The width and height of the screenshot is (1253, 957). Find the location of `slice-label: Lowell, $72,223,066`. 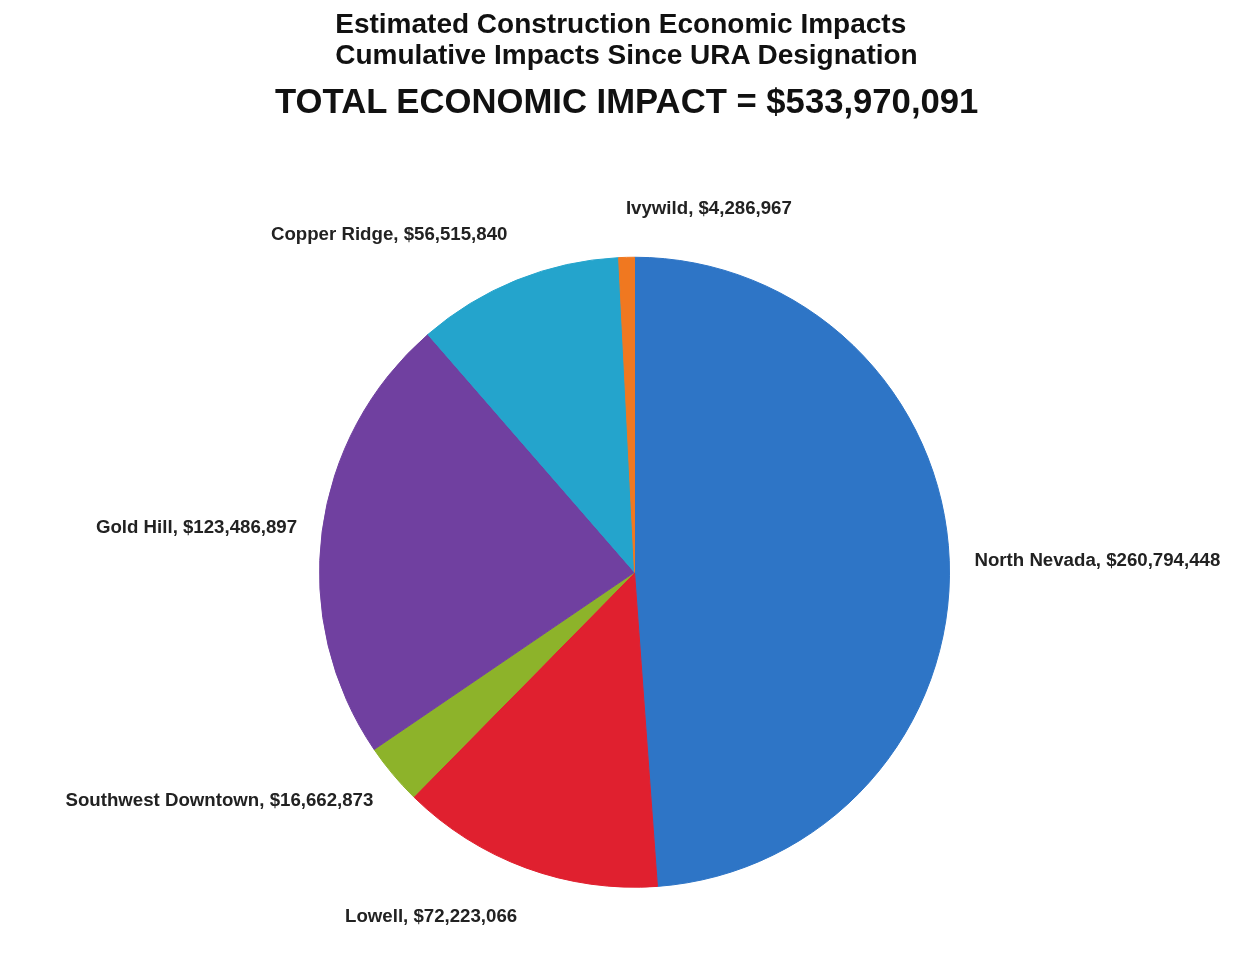

slice-label: Lowell, $72,223,066 is located at coordinates (431, 915).